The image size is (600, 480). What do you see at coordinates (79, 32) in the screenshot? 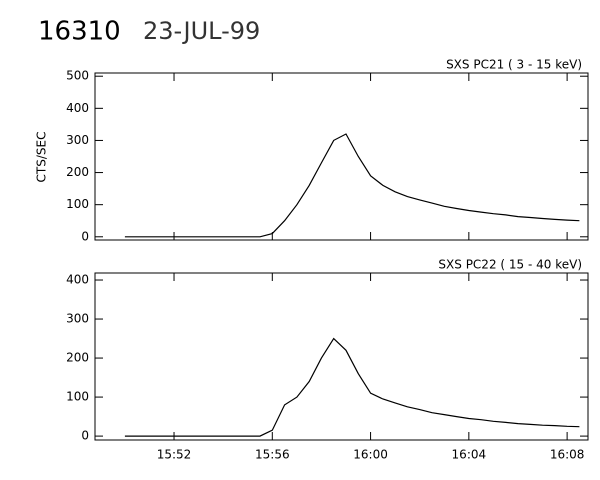
I see `observation-id: 16310` at bounding box center [79, 32].